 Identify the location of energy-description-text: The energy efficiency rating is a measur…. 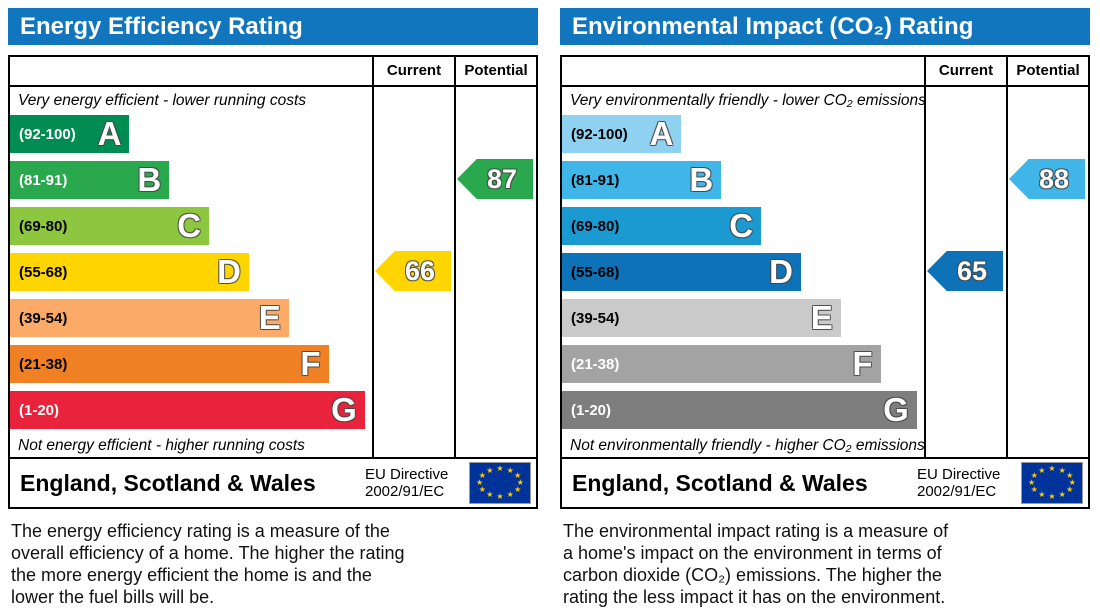
(208, 564).